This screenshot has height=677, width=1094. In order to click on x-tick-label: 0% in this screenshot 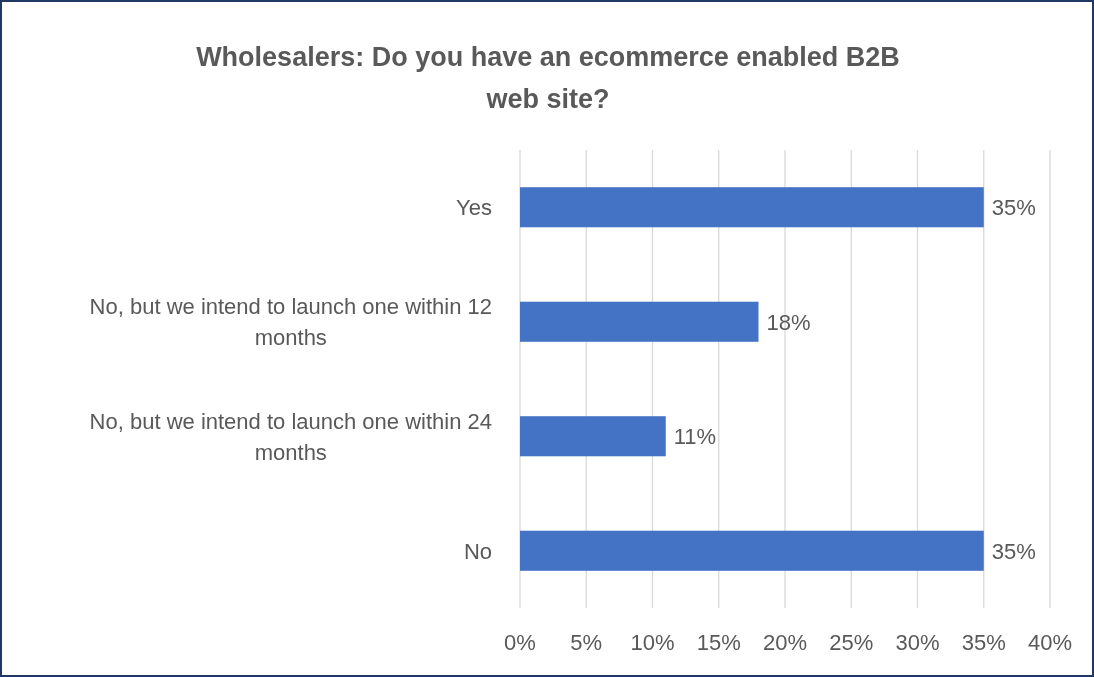, I will do `click(520, 642)`.